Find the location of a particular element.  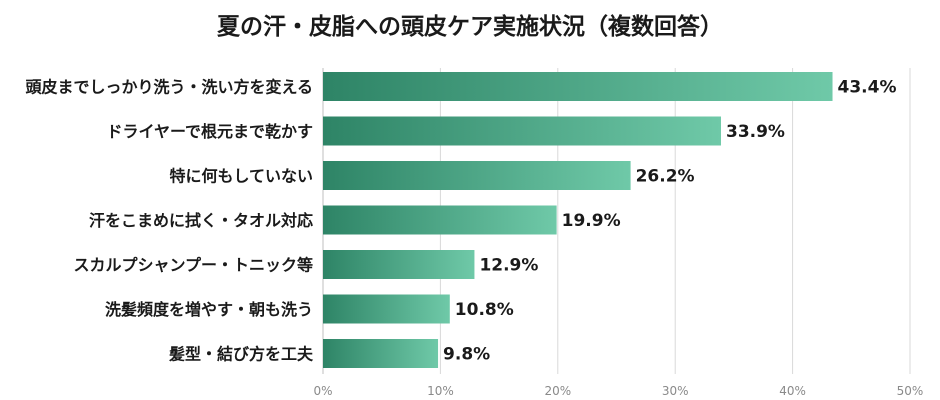

x-tick-label: 10% is located at coordinates (440, 391).